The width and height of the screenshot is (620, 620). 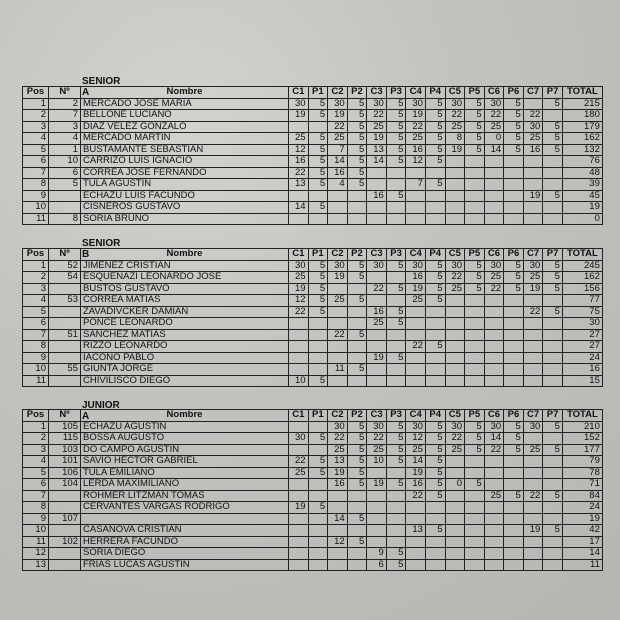 What do you see at coordinates (184, 103) in the screenshot?
I see `cell: MERCADO JOSE MARIA` at bounding box center [184, 103].